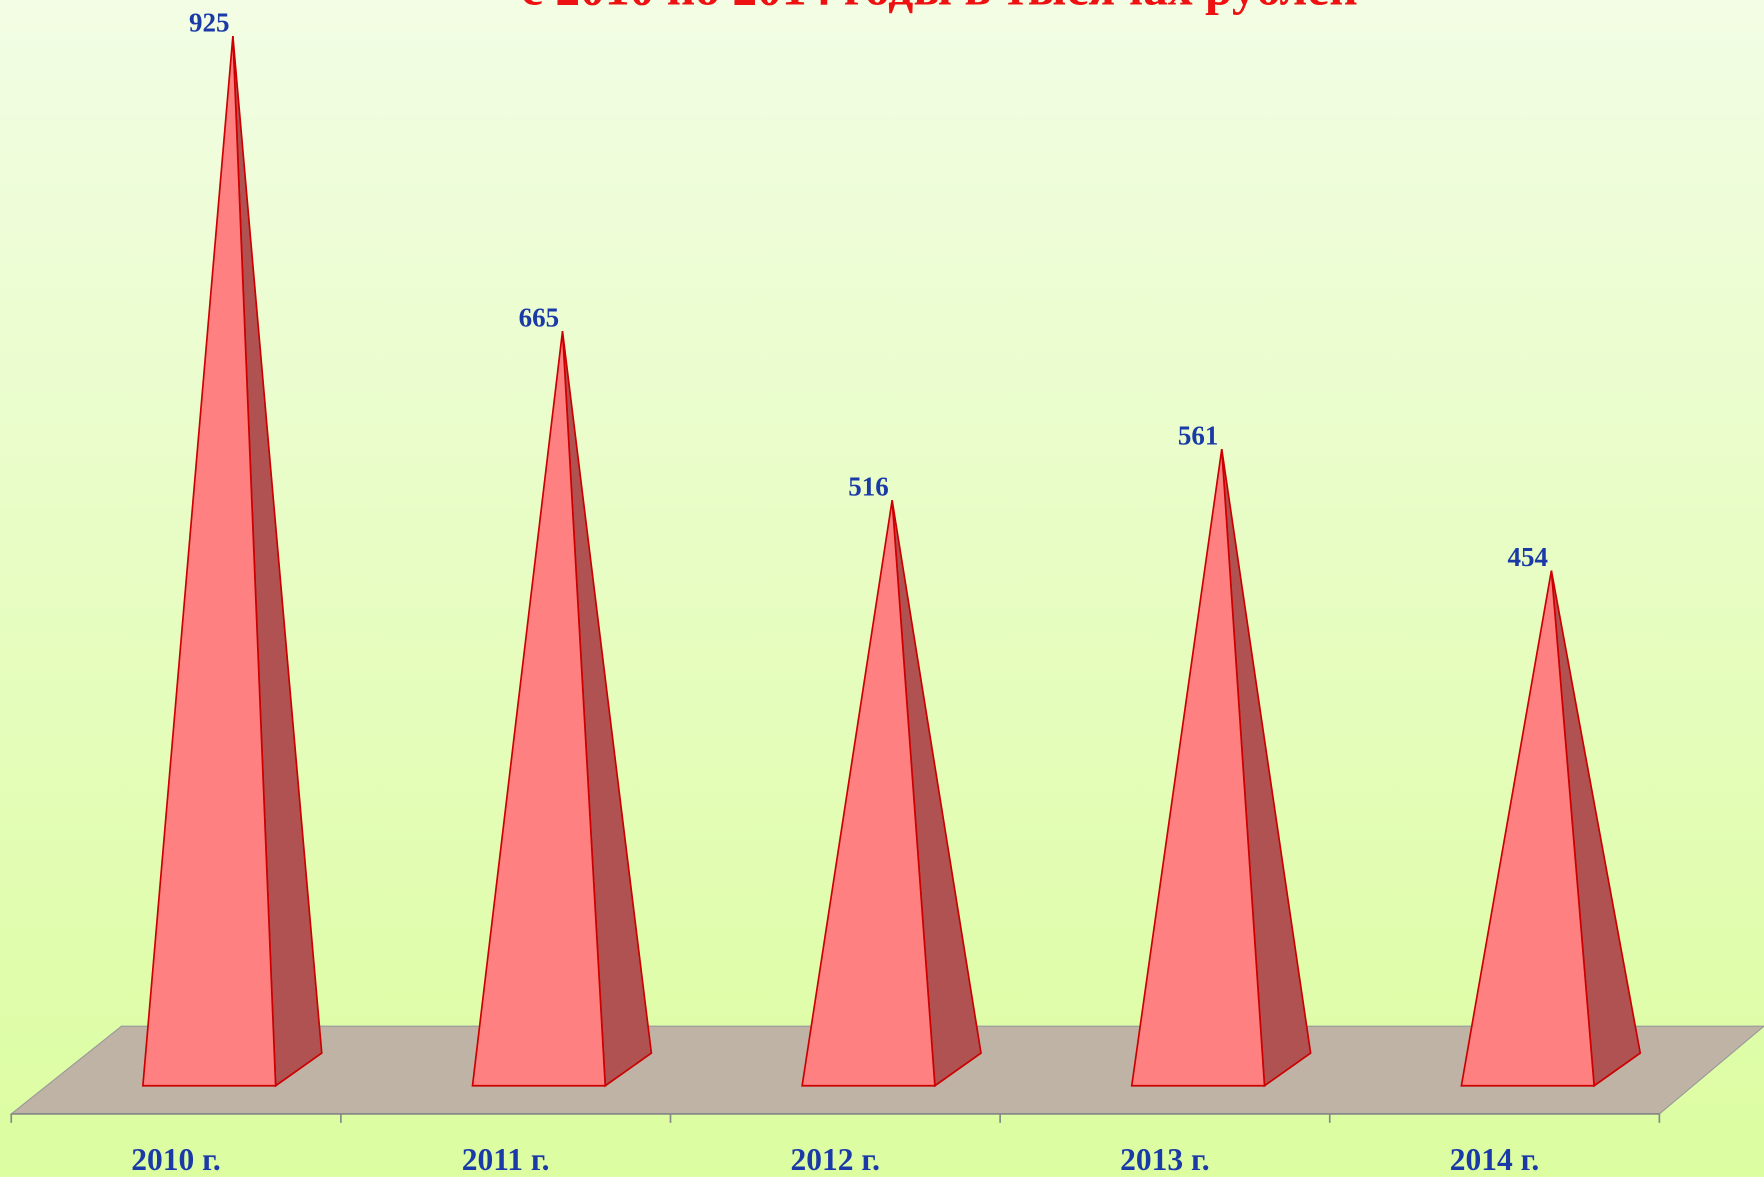 The width and height of the screenshot is (1764, 1177). Describe the element at coordinates (506, 1159) in the screenshot. I see `x-tick-label: 2011 г.` at that location.